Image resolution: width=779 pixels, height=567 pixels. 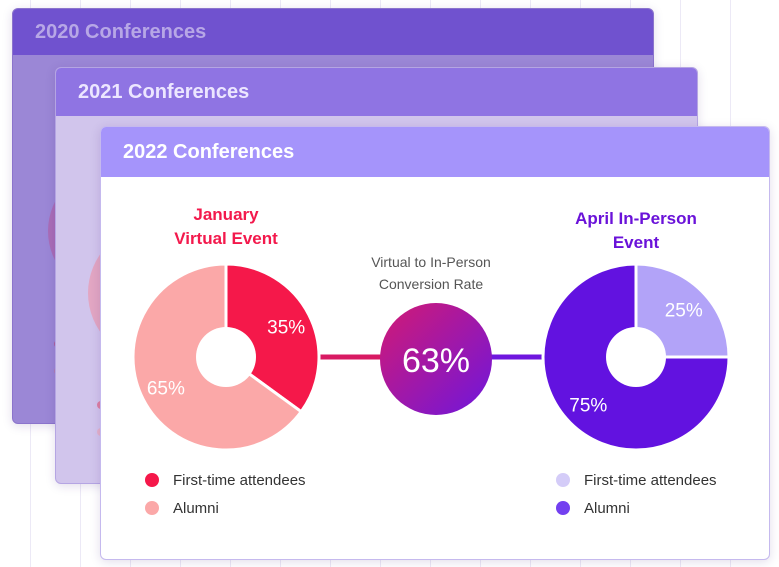 I want to click on slice-alumni-virtual-label: 65%, so click(x=166, y=389).